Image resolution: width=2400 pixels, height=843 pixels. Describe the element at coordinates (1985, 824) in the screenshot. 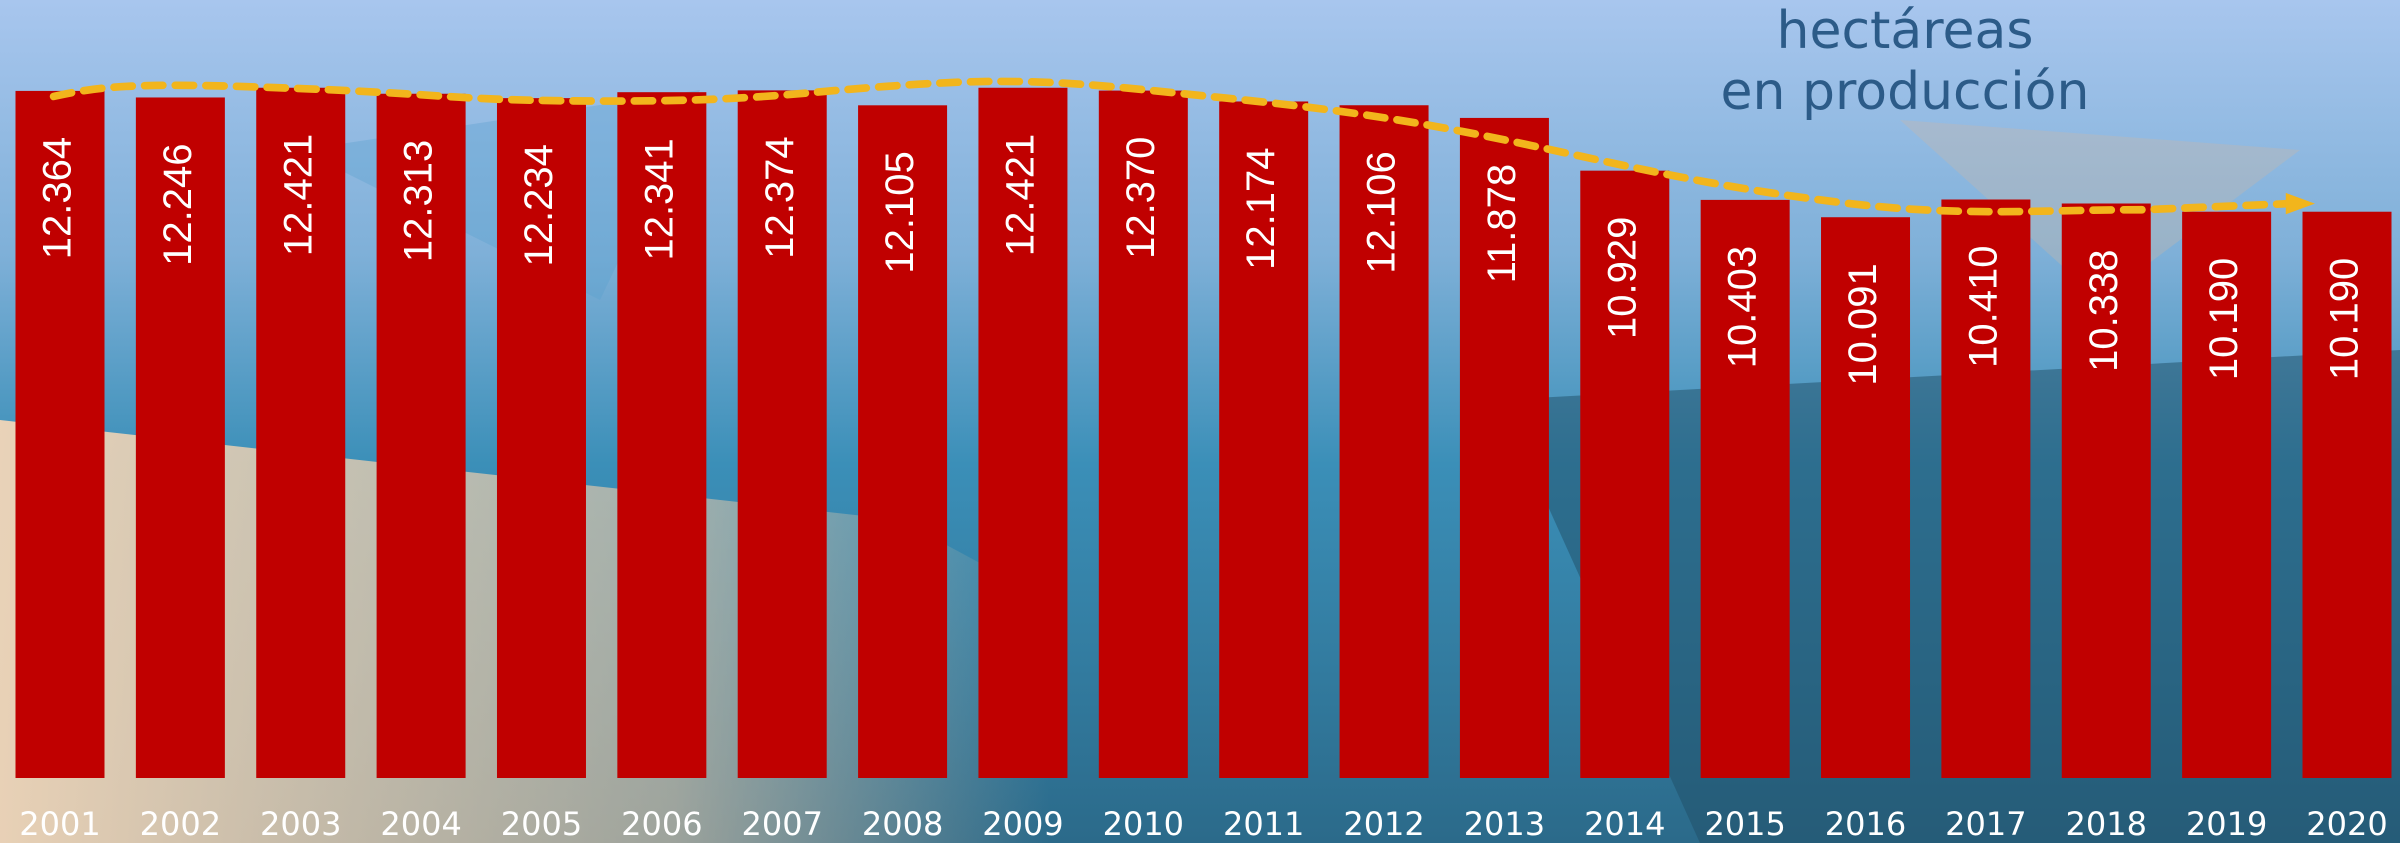

I see `x-tick-label: 2017` at that location.